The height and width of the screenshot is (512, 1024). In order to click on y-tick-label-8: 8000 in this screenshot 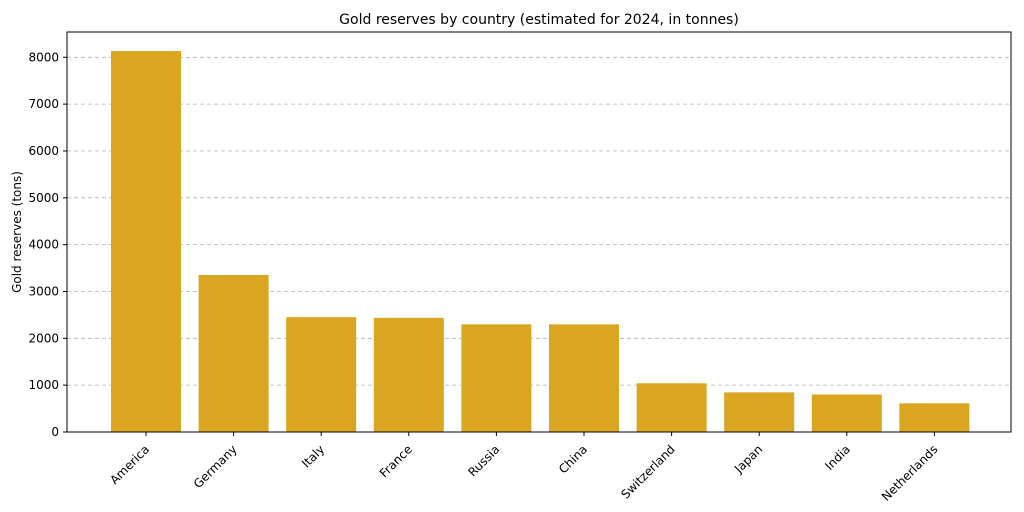, I will do `click(43, 57)`.